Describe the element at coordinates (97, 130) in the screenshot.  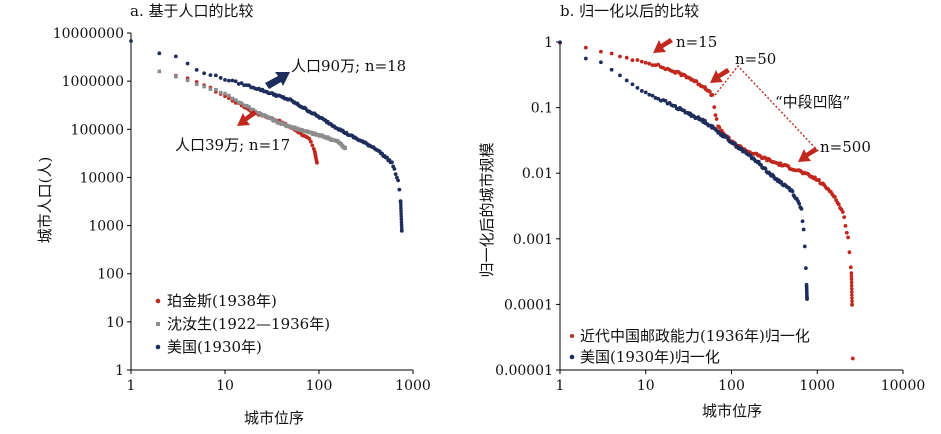
I see `panel-a-y-tick-label: 100000` at that location.